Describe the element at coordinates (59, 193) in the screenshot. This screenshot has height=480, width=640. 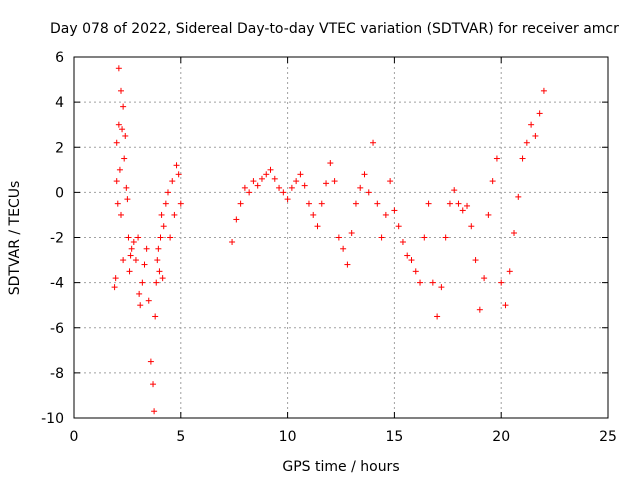
I see `y-tick-label: 0` at that location.